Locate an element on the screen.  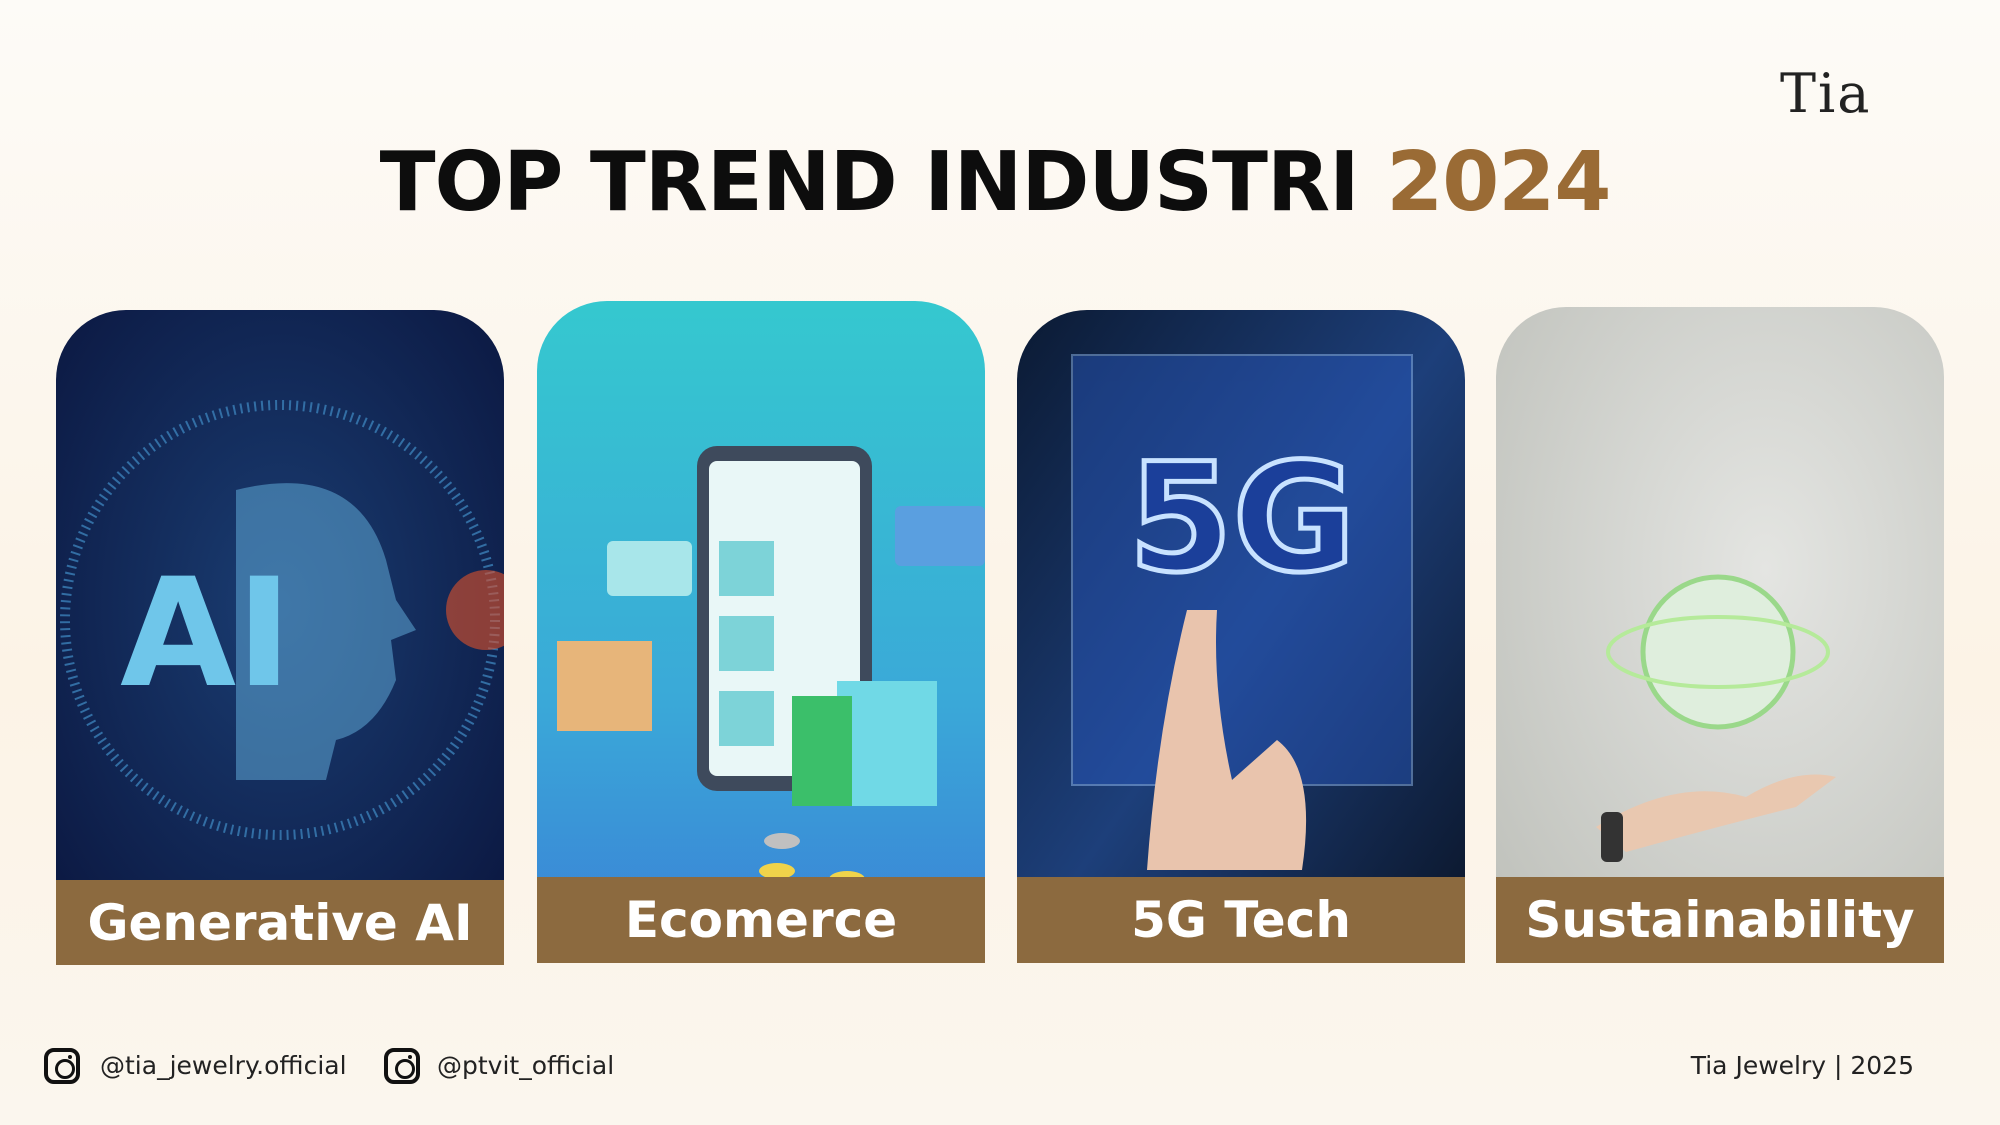
image-text: 5G is located at coordinates (1242, 519).